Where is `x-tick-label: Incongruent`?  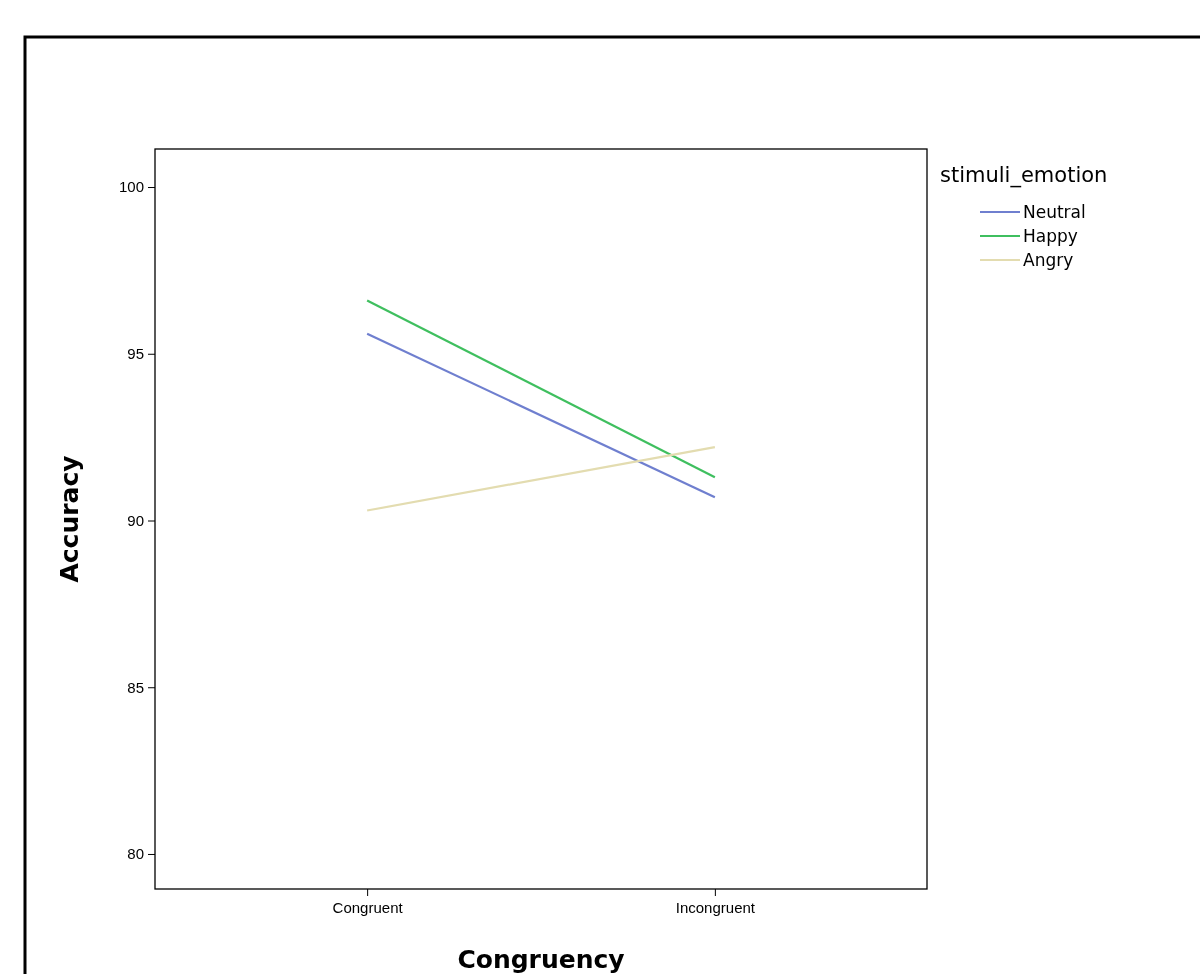
x-tick-label: Incongruent is located at coordinates (715, 907).